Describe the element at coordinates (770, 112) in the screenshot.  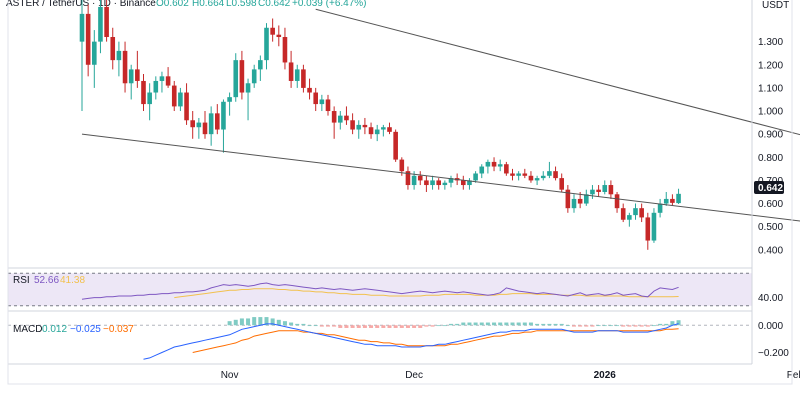
I see `price-tick-label: 1.000` at that location.